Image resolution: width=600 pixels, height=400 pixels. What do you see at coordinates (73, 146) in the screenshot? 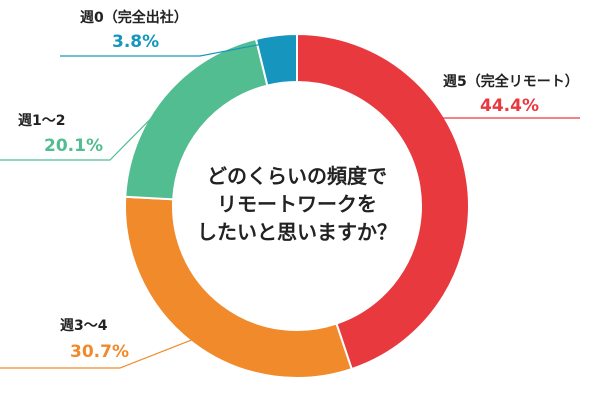
I see `slice-value-label-2: 20.1%` at bounding box center [73, 146].